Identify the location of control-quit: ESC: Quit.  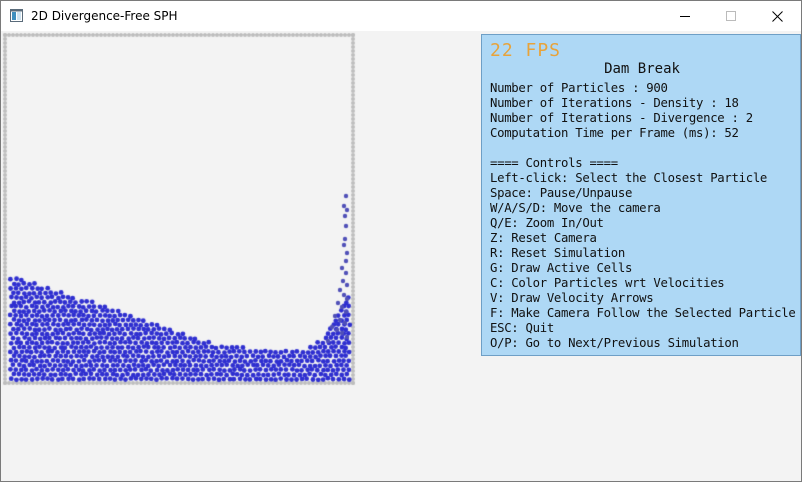
(522, 328).